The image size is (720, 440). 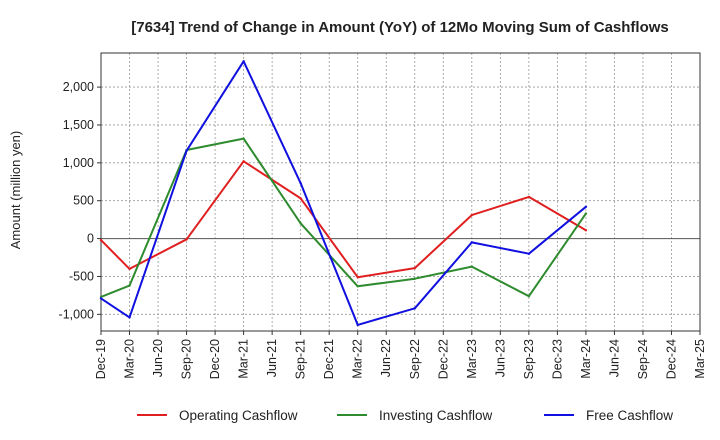 I want to click on x-tick-label: Jun-22, so click(x=386, y=358).